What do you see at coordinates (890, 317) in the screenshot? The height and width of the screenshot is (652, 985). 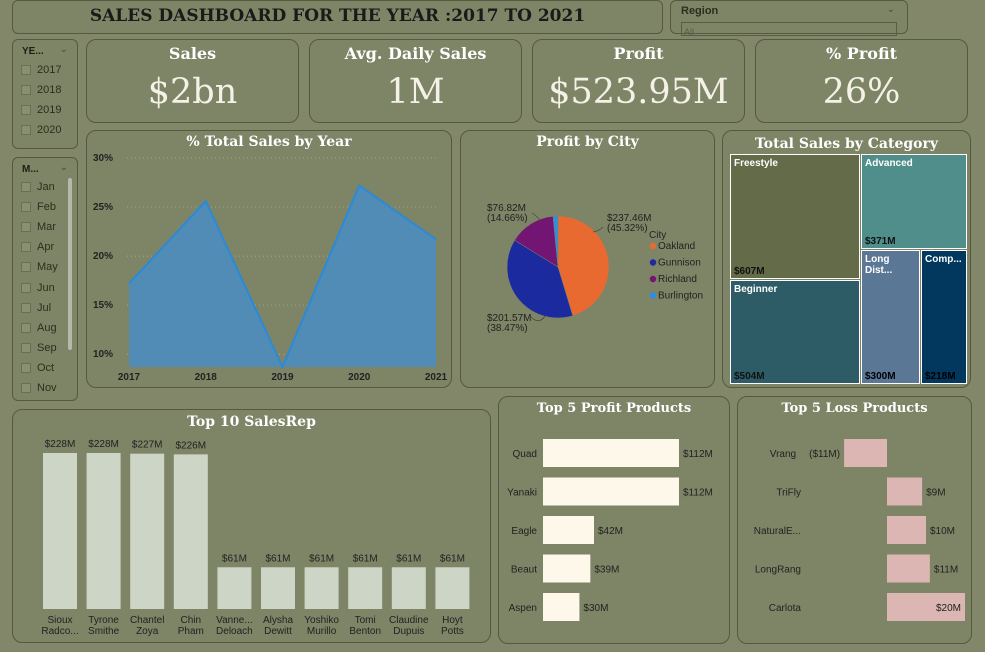 I see `treemap-tile: Long Dist... $300M` at bounding box center [890, 317].